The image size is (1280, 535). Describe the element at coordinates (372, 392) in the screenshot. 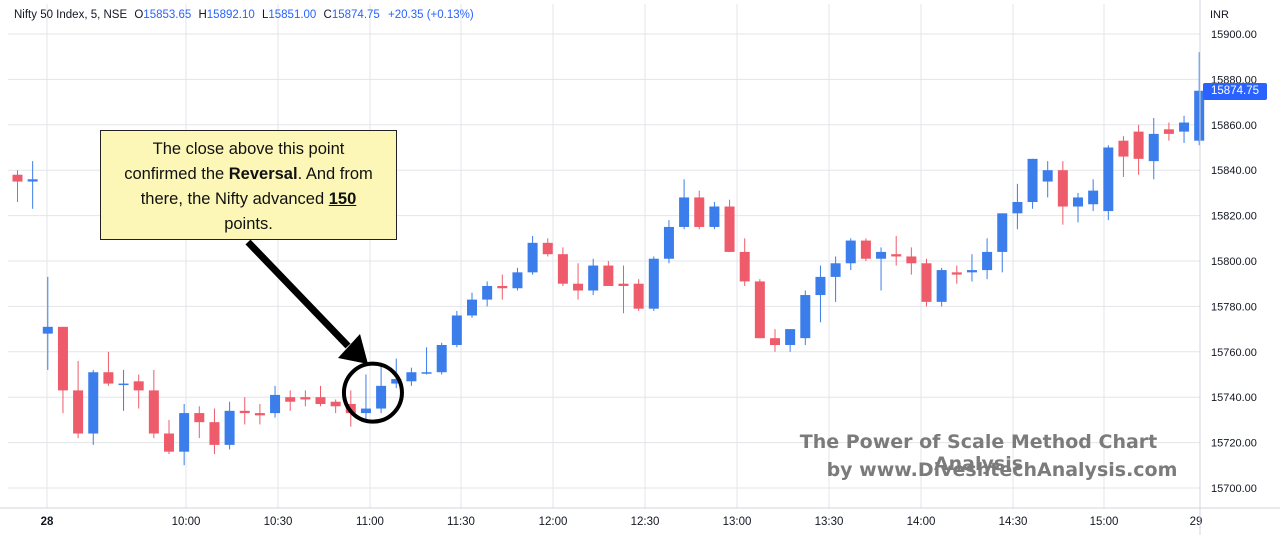

I see `highlight-circle` at that location.